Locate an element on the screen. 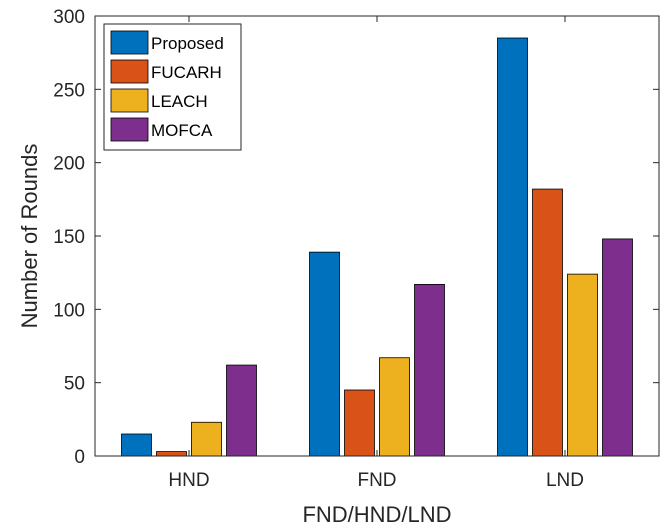  legend-swatch-fucarh is located at coordinates (129, 71).